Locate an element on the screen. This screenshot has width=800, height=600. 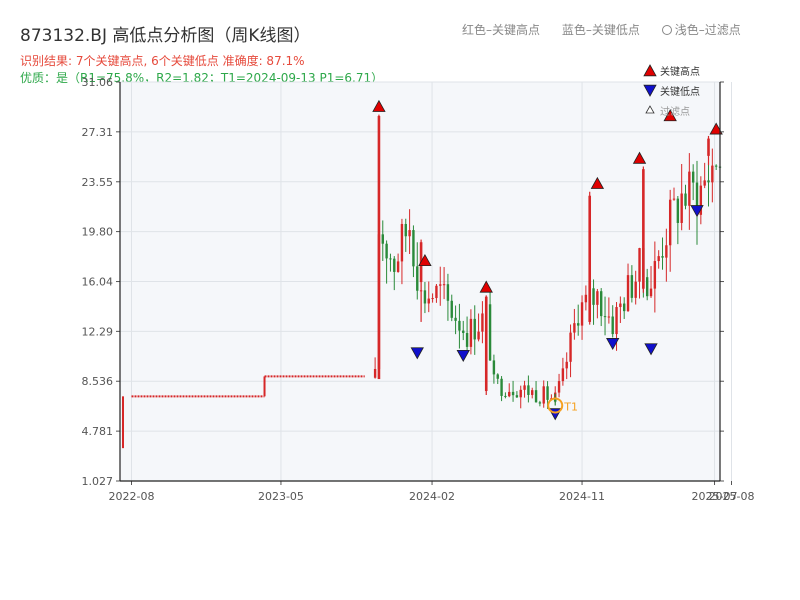
legend-low-icon is located at coordinates (650, 90).